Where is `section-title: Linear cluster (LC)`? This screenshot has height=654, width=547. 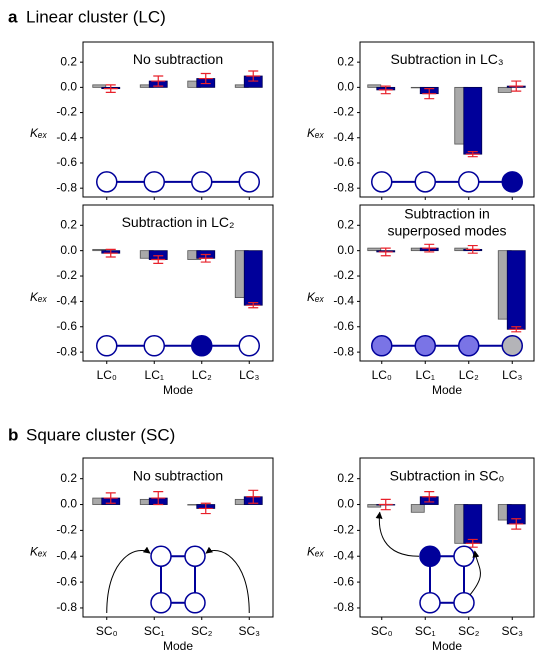 section-title: Linear cluster (LC) is located at coordinates (96, 16).